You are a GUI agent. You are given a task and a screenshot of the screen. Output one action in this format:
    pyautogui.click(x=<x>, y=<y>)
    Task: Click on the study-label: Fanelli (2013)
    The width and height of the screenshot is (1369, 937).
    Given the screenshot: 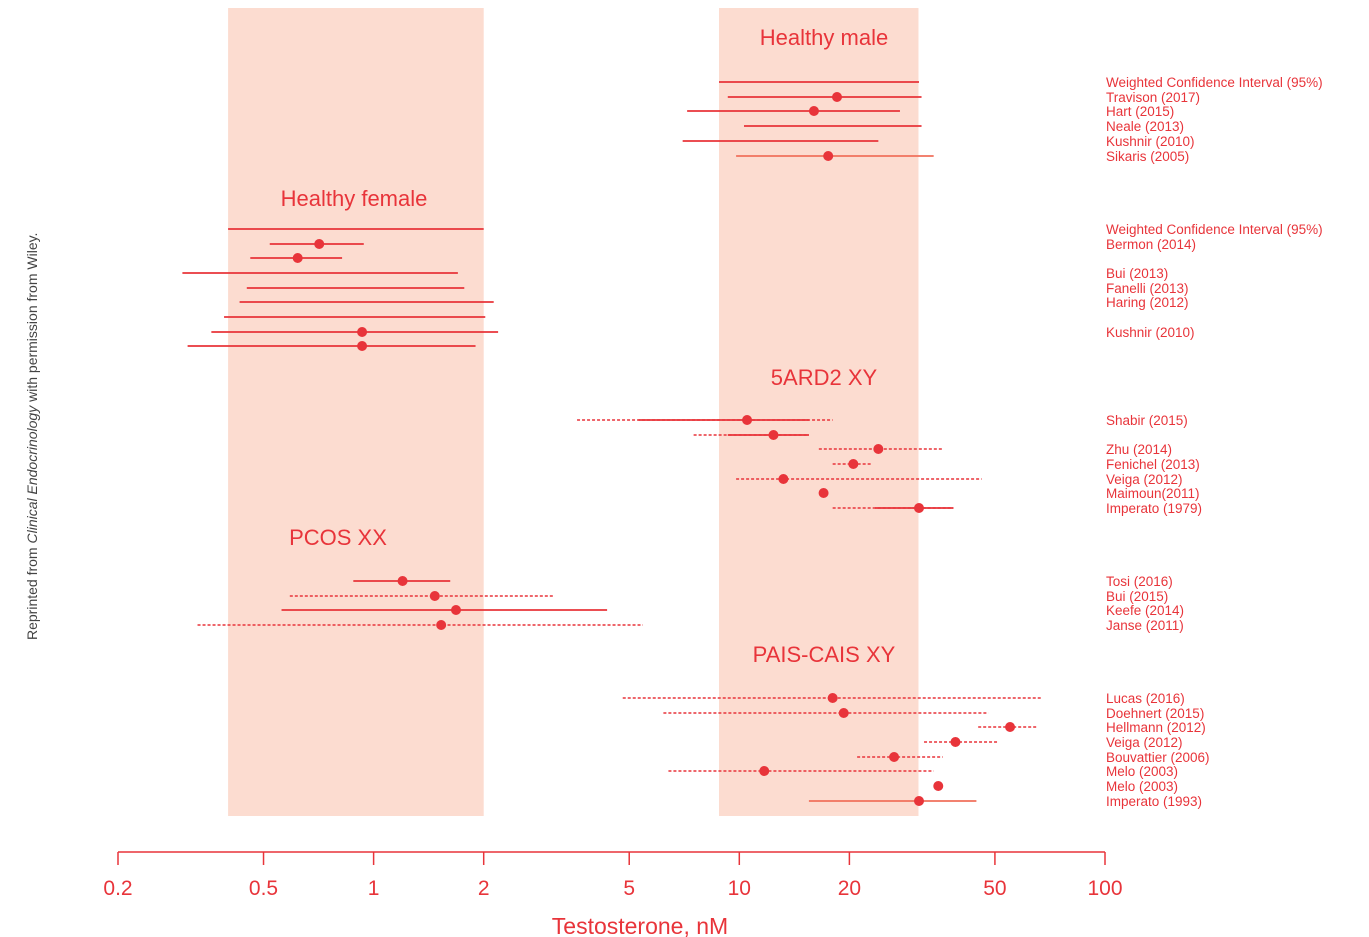 What is the action you would take?
    pyautogui.click(x=1147, y=288)
    